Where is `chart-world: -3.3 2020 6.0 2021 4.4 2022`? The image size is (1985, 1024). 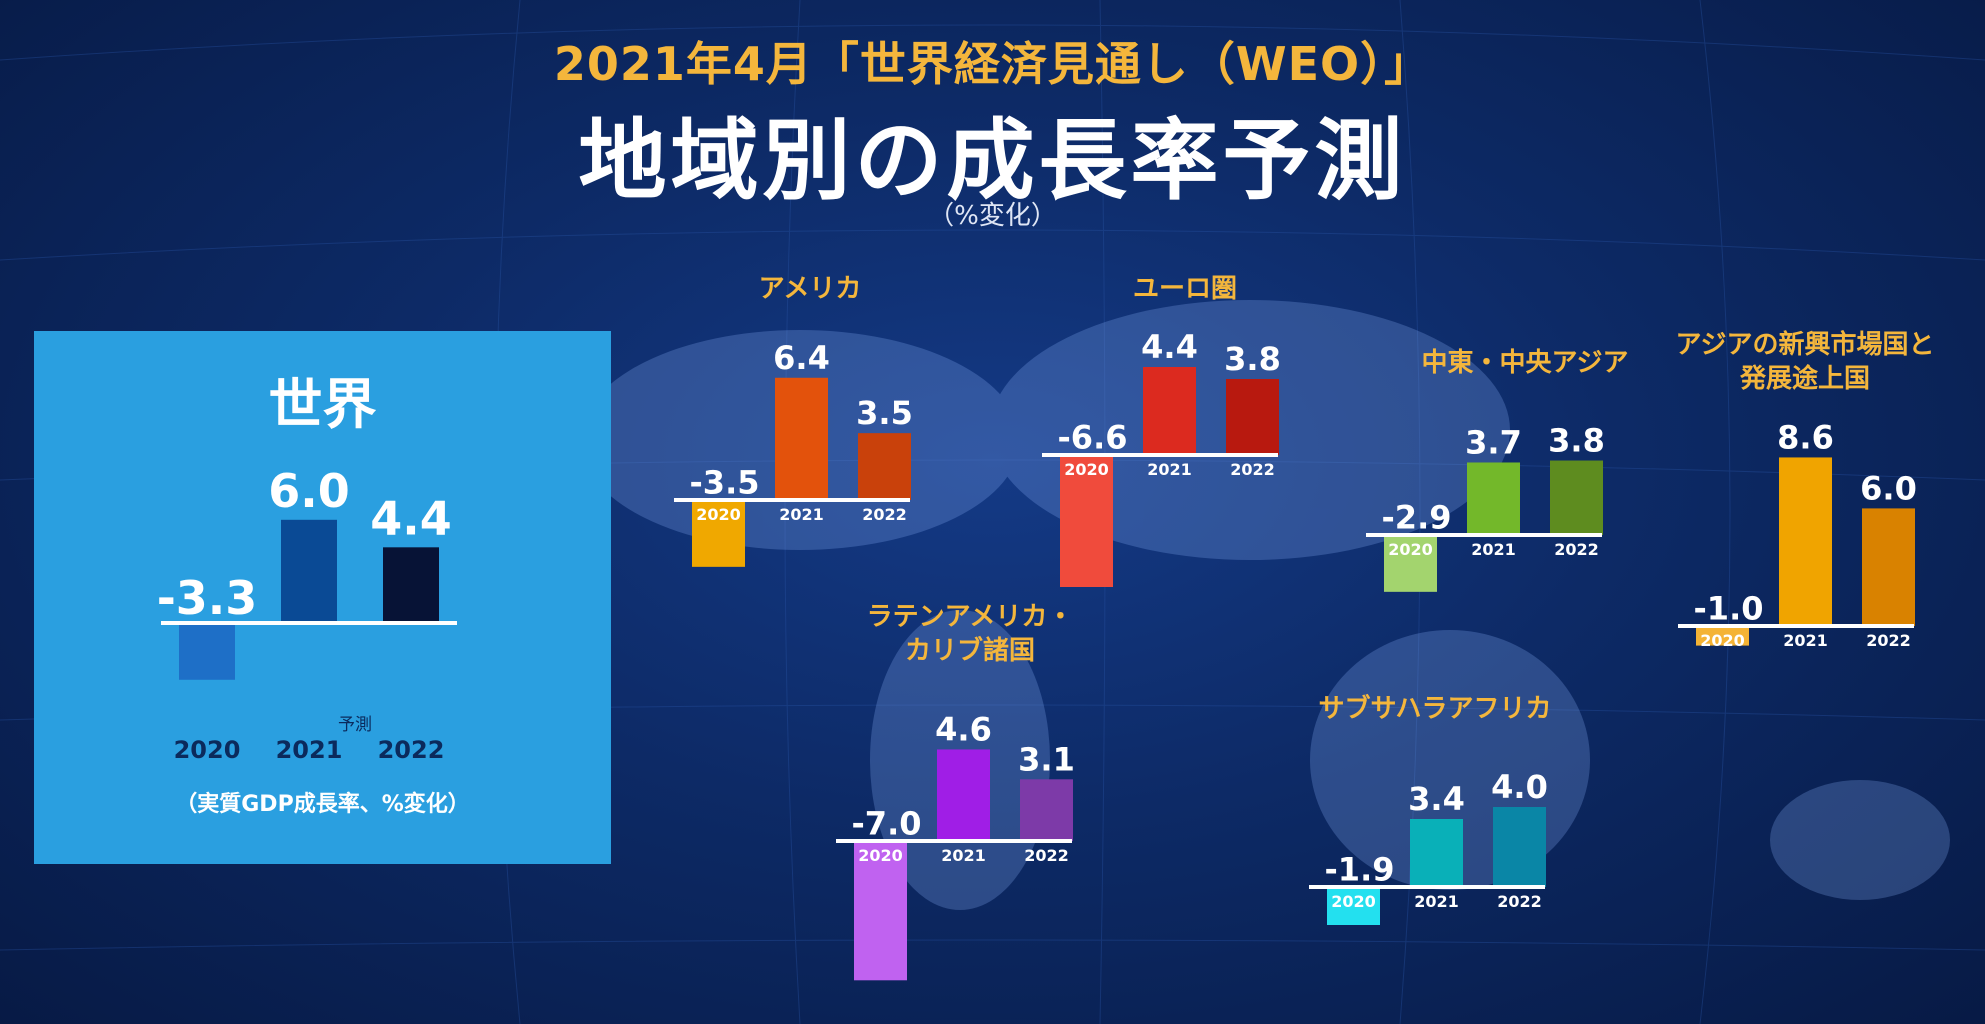
chart-world: -3.3 2020 6.0 2021 4.4 2022 is located at coordinates (307, 614).